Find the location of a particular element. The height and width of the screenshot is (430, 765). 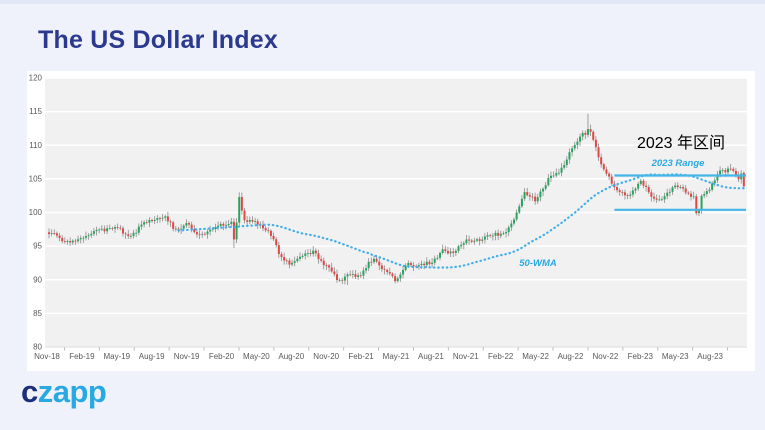

x-tick-label: May-21 is located at coordinates (396, 356).